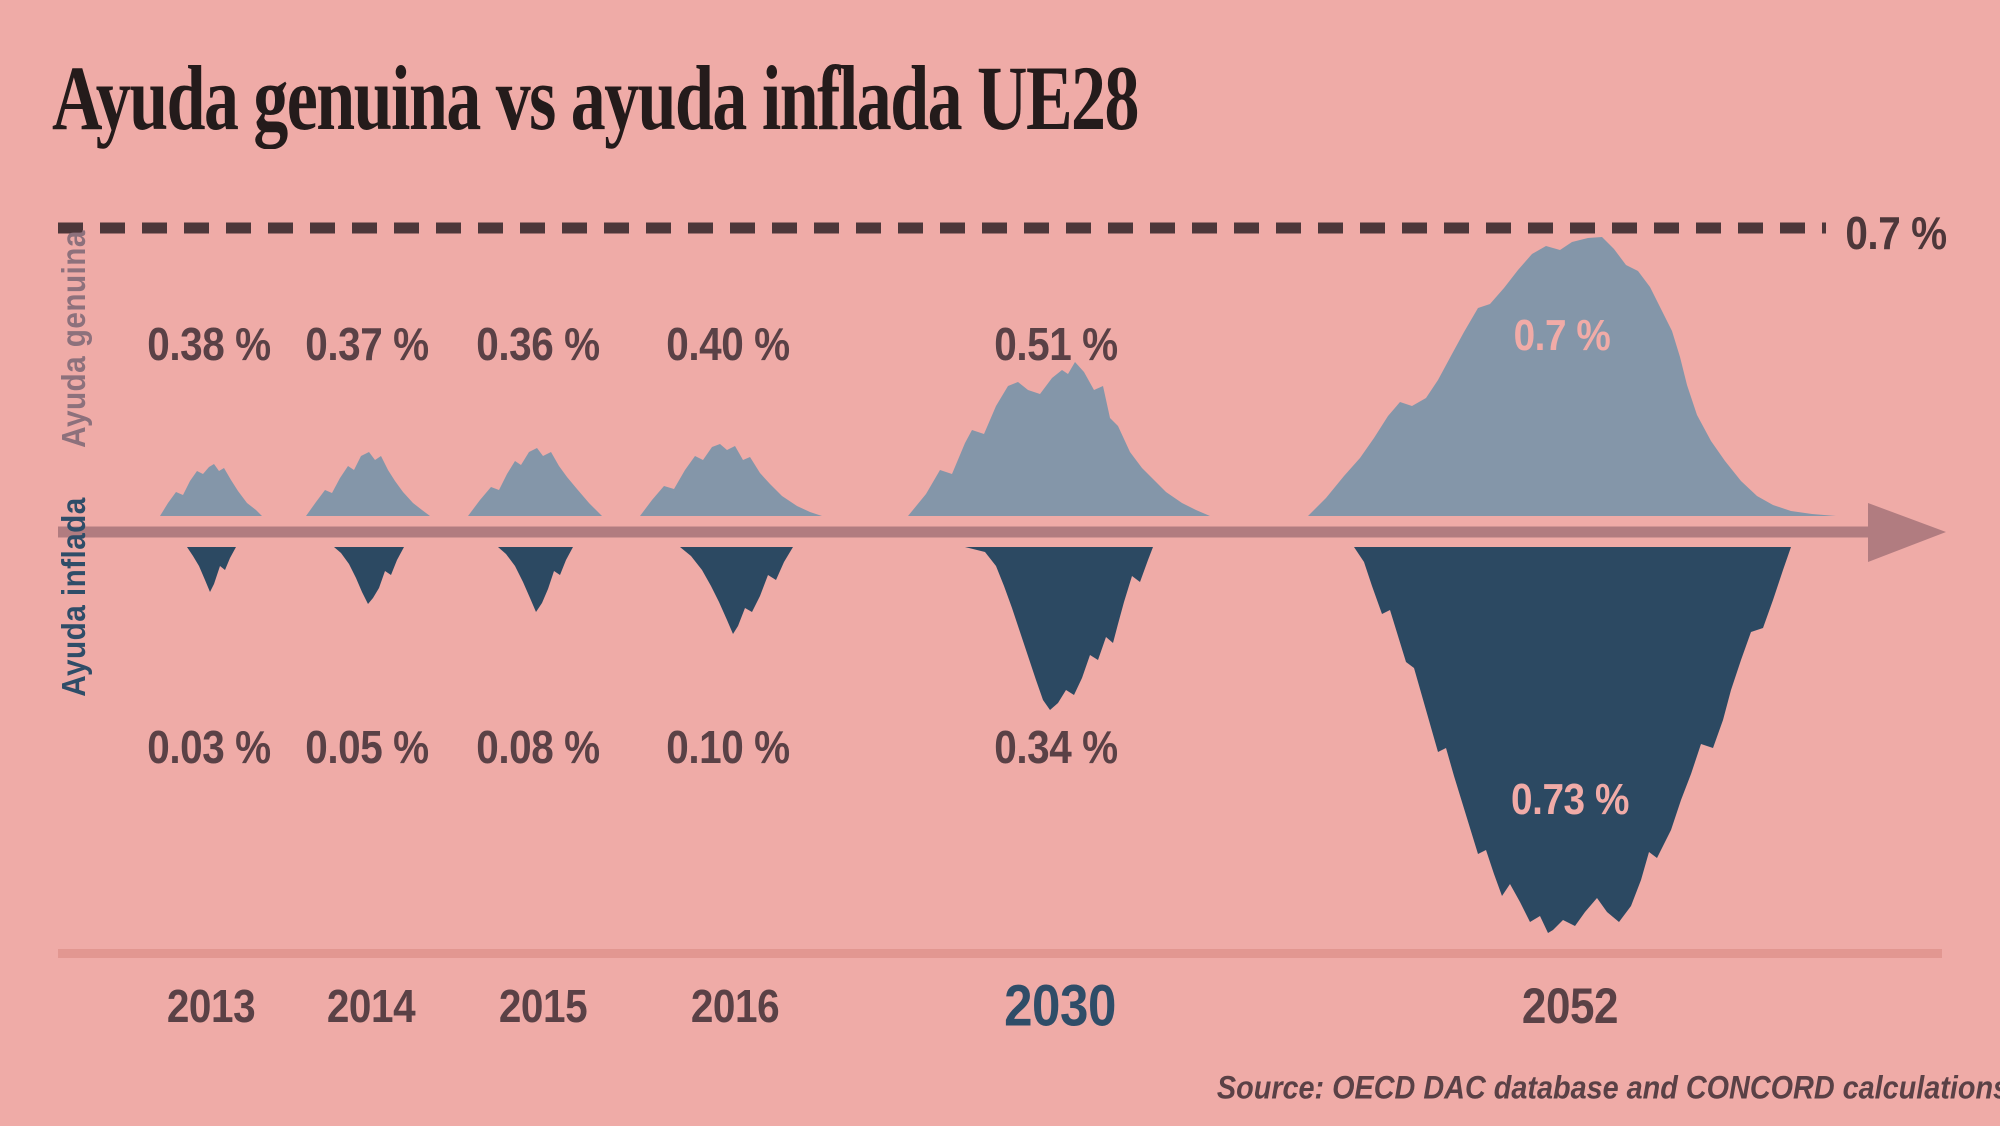 This screenshot has height=1126, width=2000. What do you see at coordinates (211, 1006) in the screenshot?
I see `year-label-2013: 2013` at bounding box center [211, 1006].